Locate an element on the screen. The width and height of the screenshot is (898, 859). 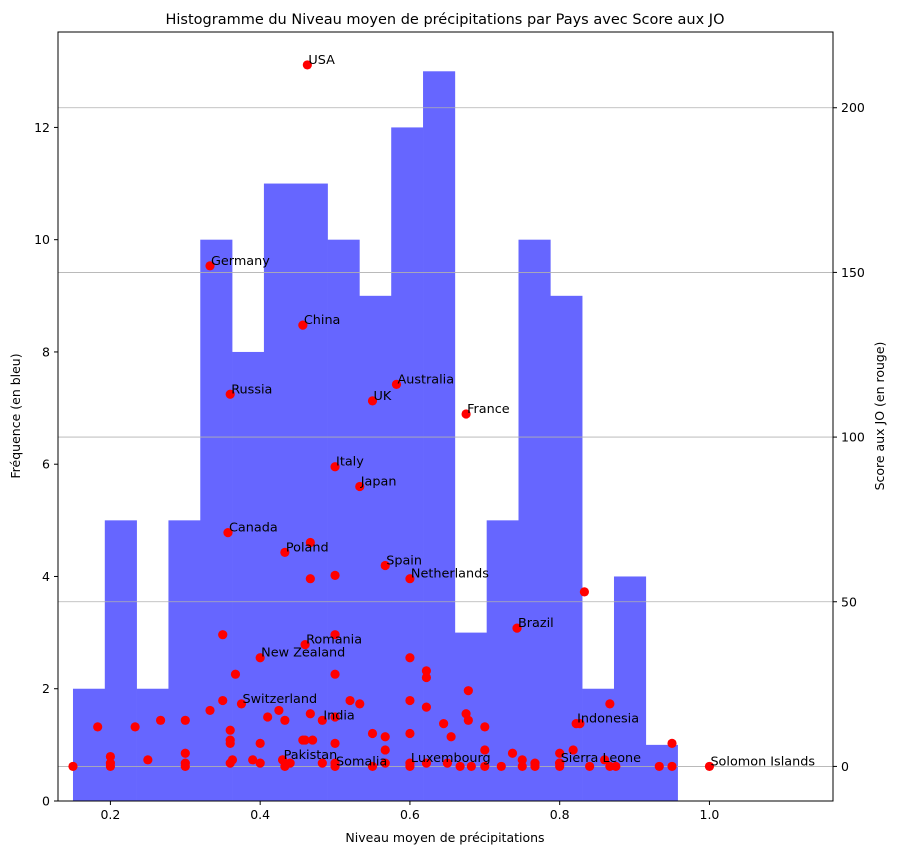
y-left-tick-label: 4 is located at coordinates (46, 576).